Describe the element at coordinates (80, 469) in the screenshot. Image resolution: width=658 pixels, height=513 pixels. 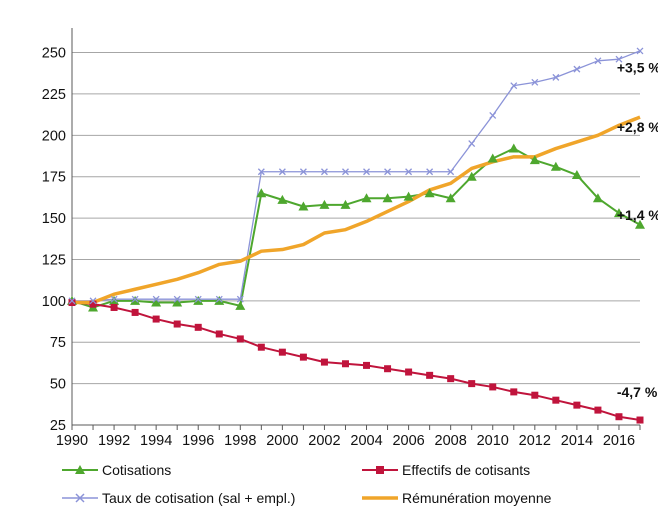
I see `legend-swatch-cotisations` at that location.